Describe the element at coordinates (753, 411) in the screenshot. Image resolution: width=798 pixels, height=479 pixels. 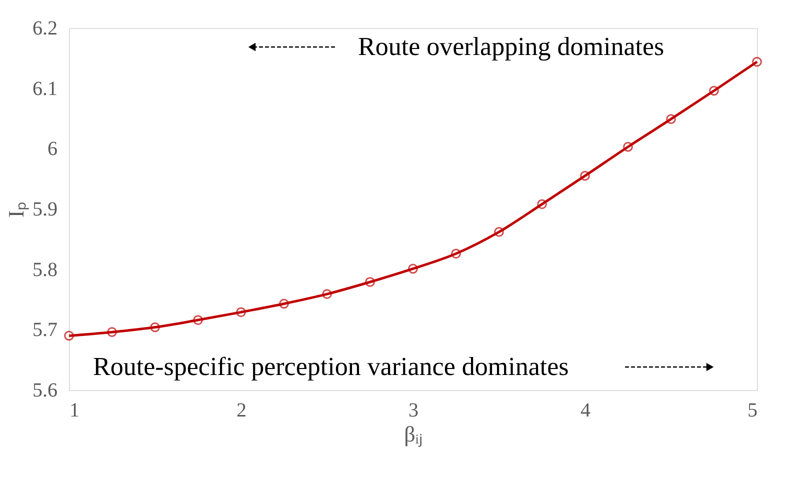
I see `x-tick-label: 5` at that location.